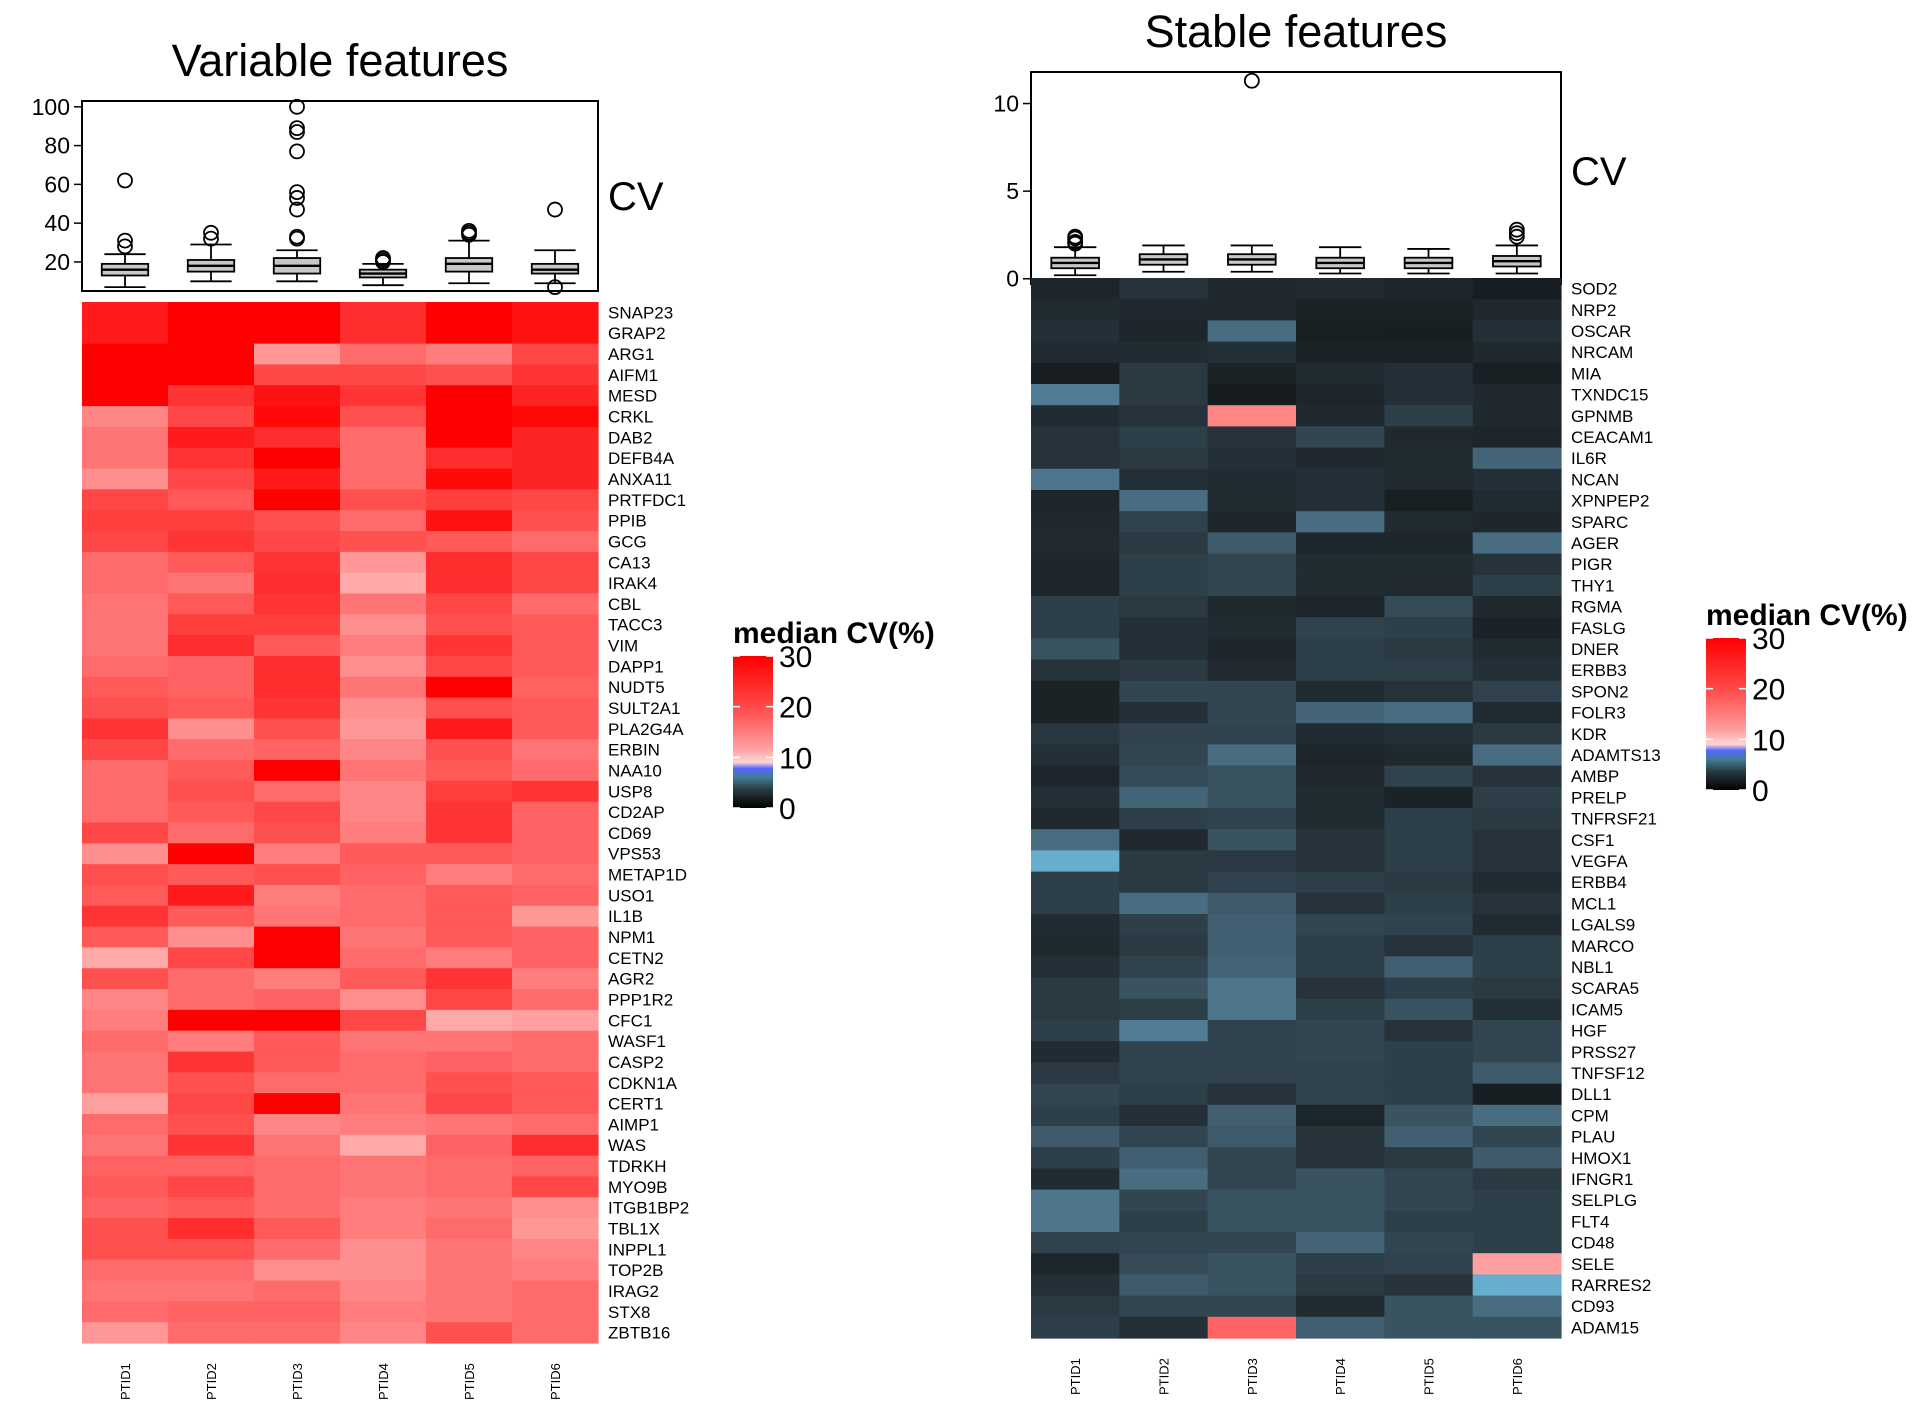 This screenshot has width=1928, height=1407. Describe the element at coordinates (1599, 861) in the screenshot. I see `row-label: VEGFA` at that location.